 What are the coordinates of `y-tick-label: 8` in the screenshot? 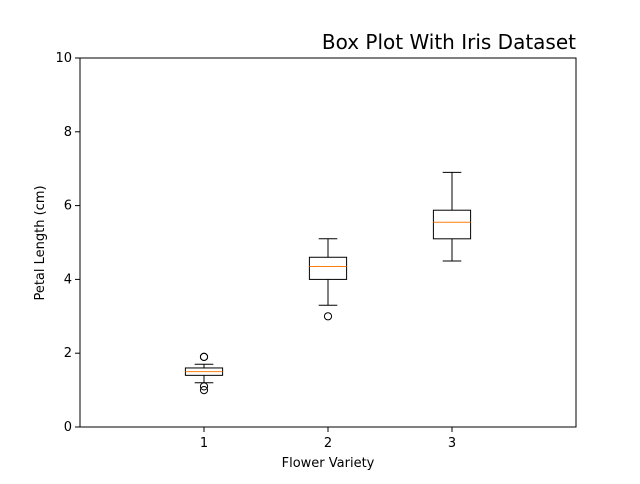 It's located at (68, 132).